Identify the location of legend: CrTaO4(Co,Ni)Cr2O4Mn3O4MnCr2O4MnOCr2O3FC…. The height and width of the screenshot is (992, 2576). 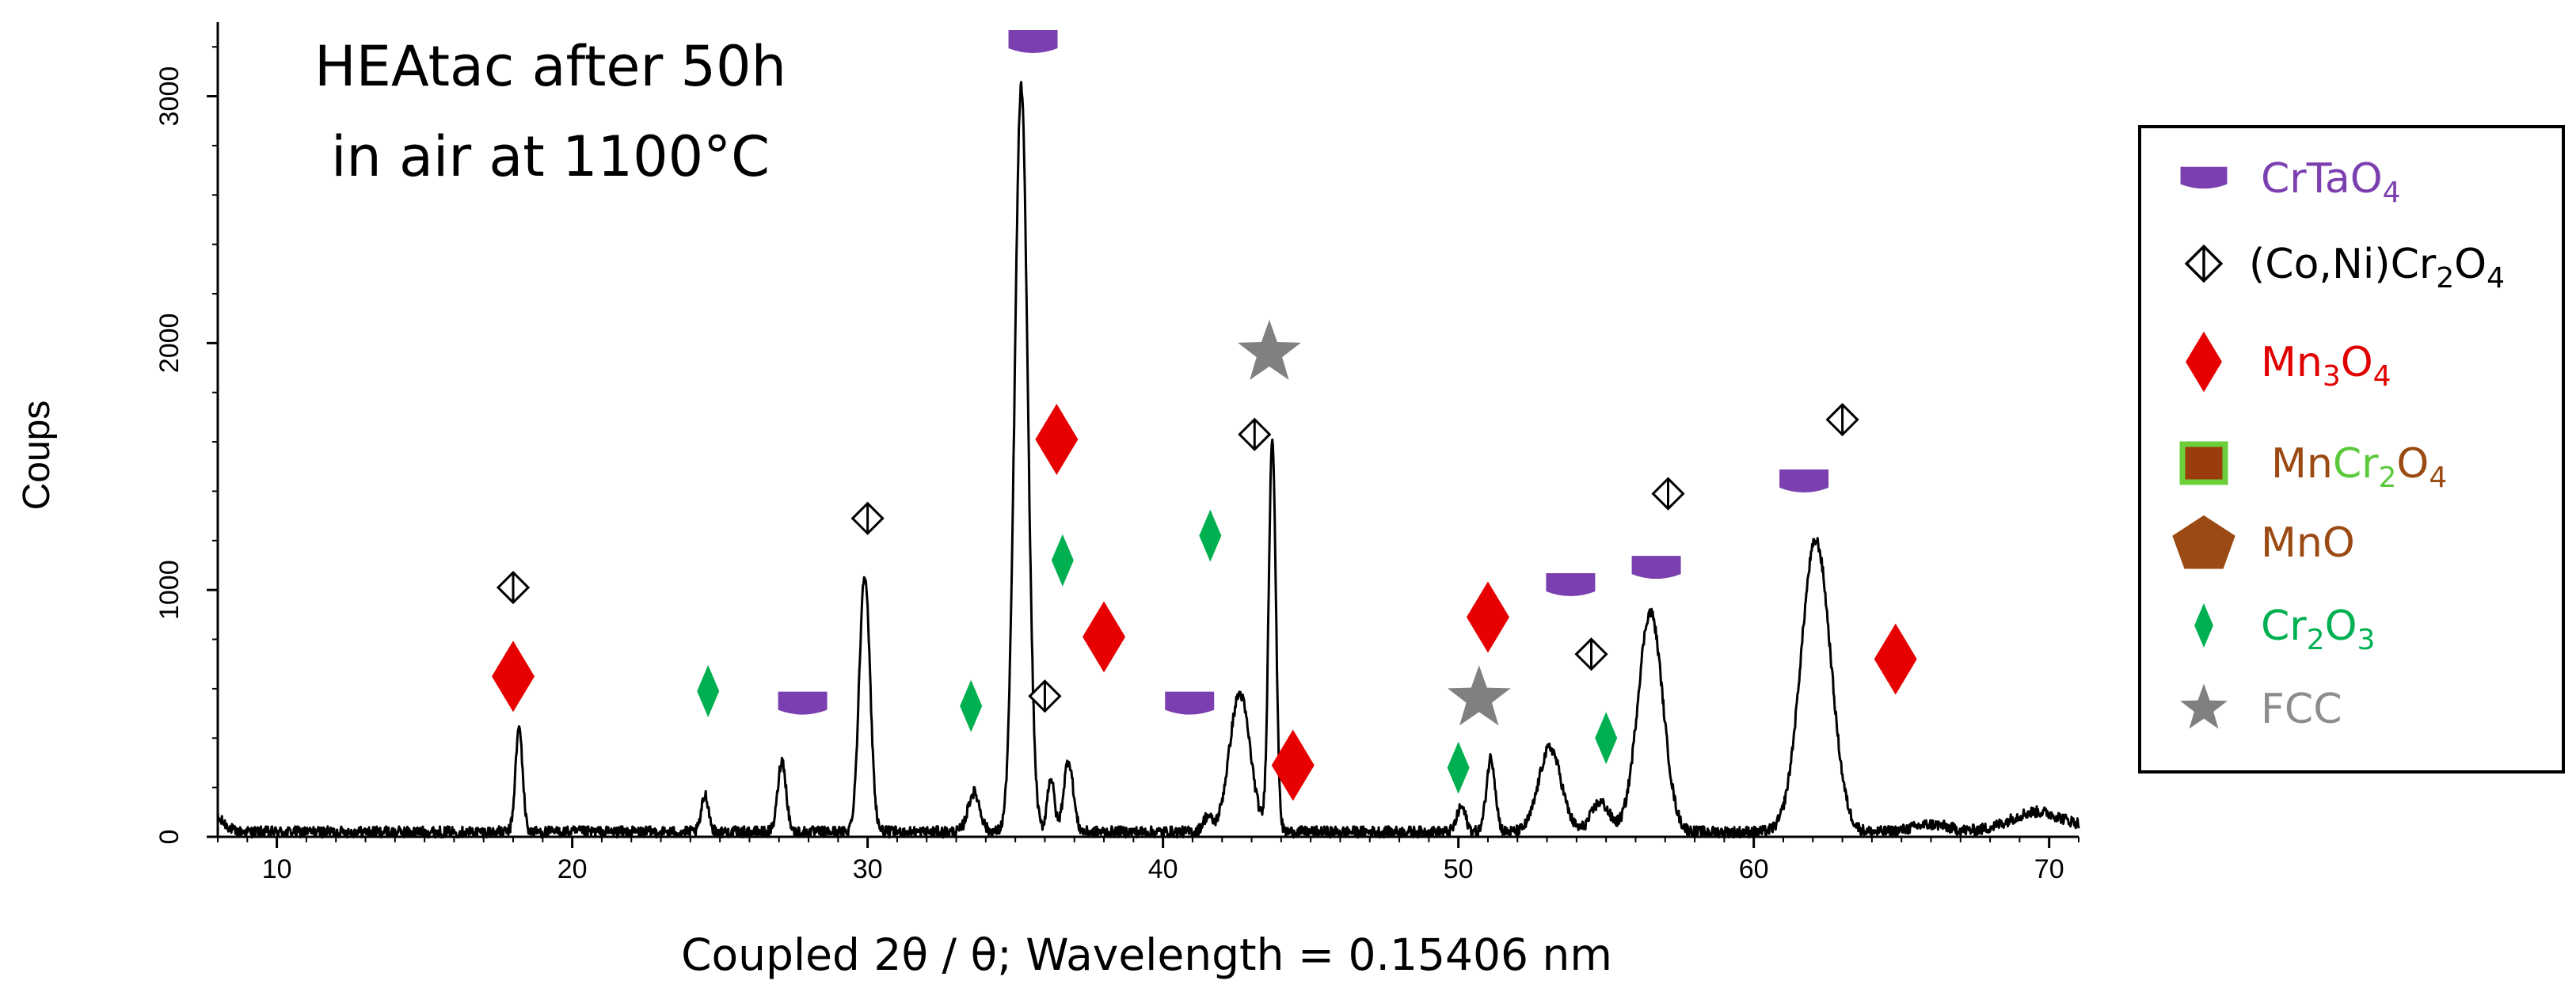
(2351, 449).